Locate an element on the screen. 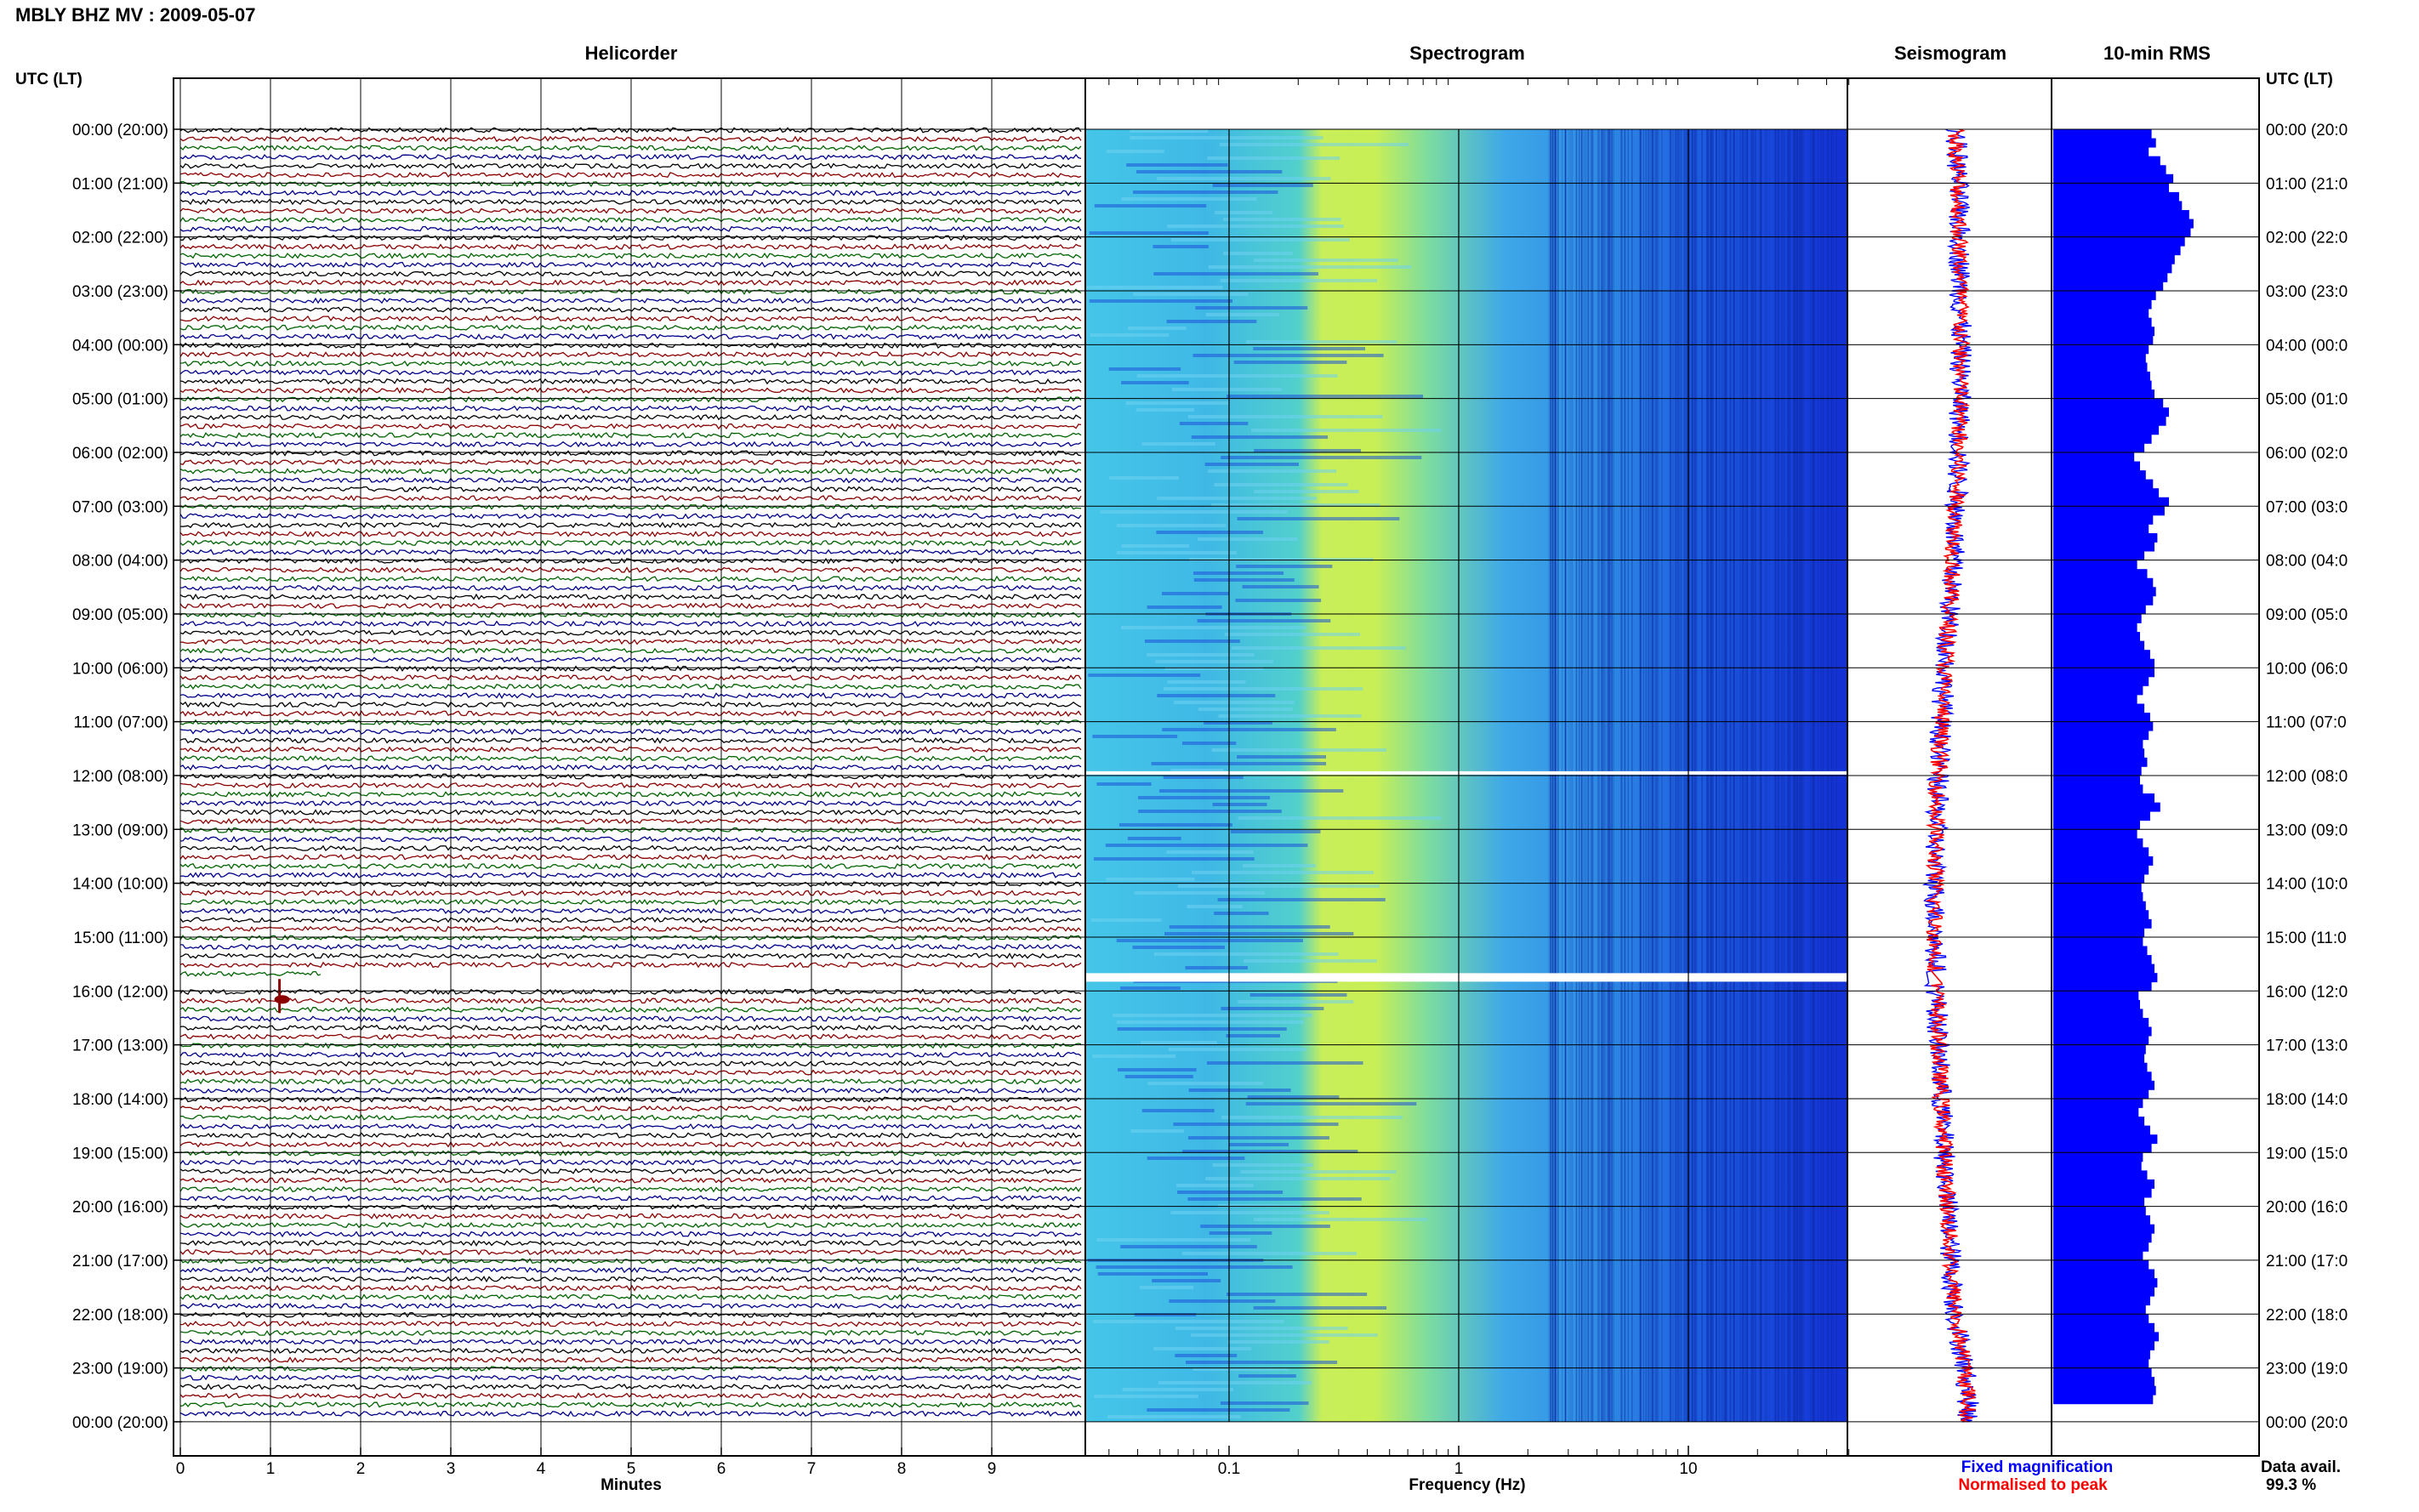 The width and height of the screenshot is (2419, 1512). time-label-right: 00:00 (20:0 is located at coordinates (2307, 1423).